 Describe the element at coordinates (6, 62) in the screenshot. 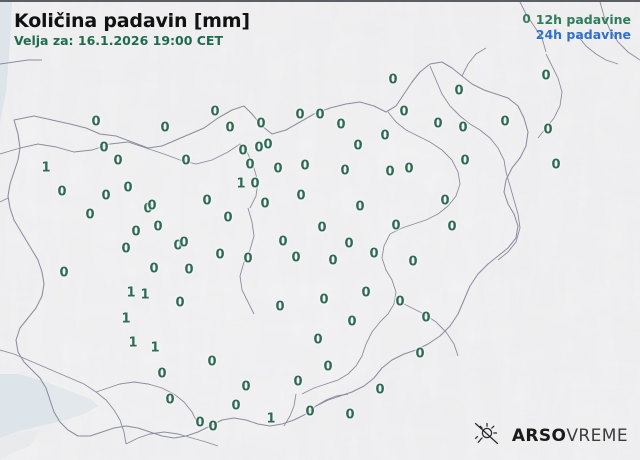

I see `sea-corner` at that location.